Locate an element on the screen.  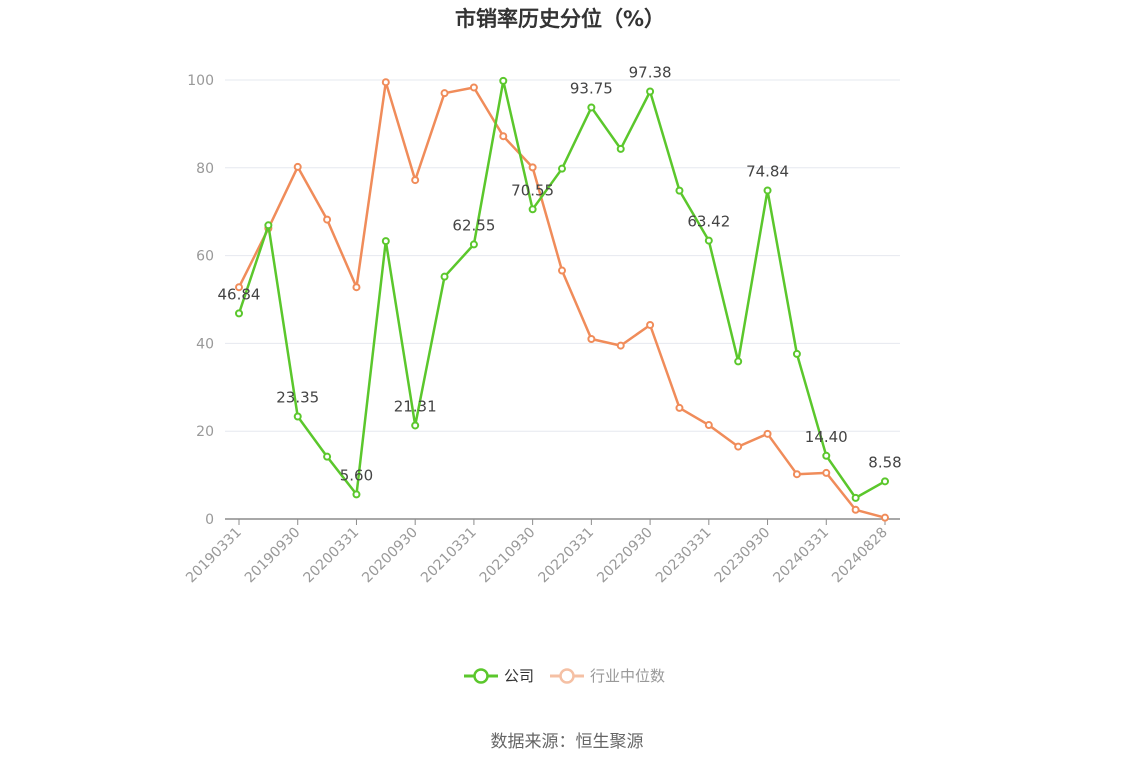
data-label: 74.84 is located at coordinates (767, 171).